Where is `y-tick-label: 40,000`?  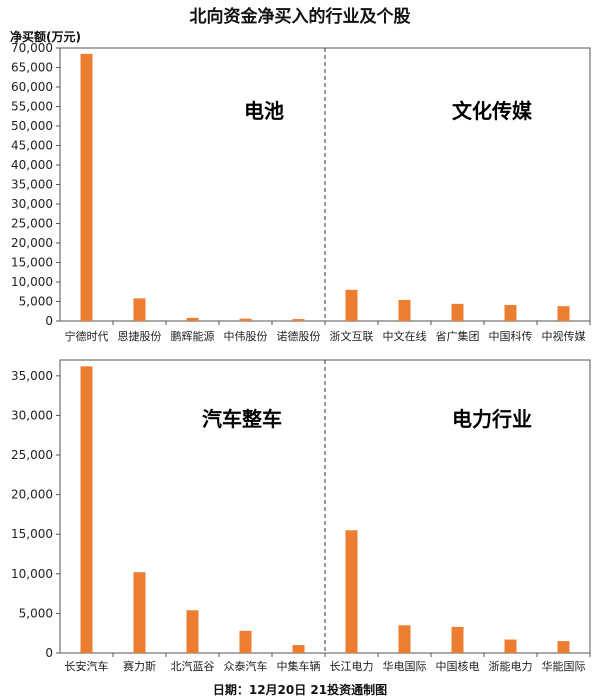 y-tick-label: 40,000 is located at coordinates (32, 165).